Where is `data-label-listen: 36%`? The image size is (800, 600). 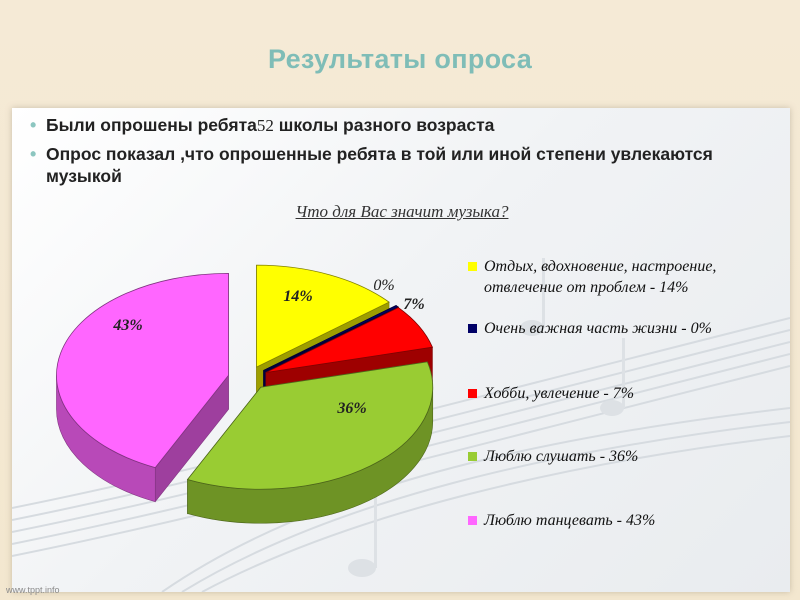
data-label-listen: 36% is located at coordinates (351, 408).